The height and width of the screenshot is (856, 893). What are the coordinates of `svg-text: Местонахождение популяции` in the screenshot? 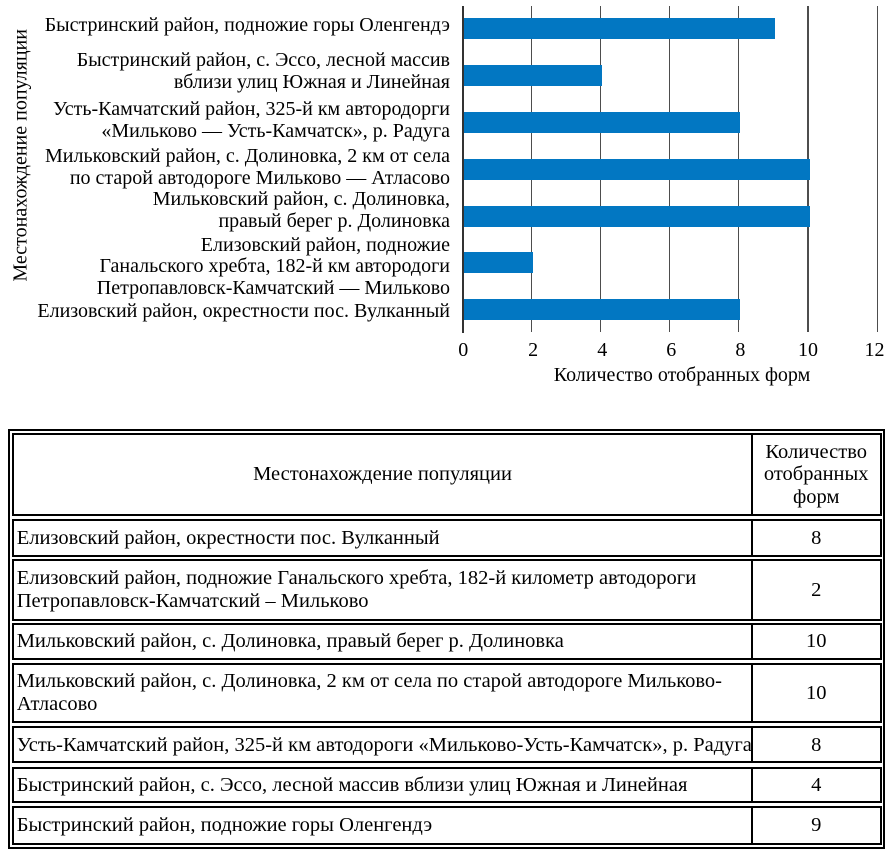 It's located at (21, 155).